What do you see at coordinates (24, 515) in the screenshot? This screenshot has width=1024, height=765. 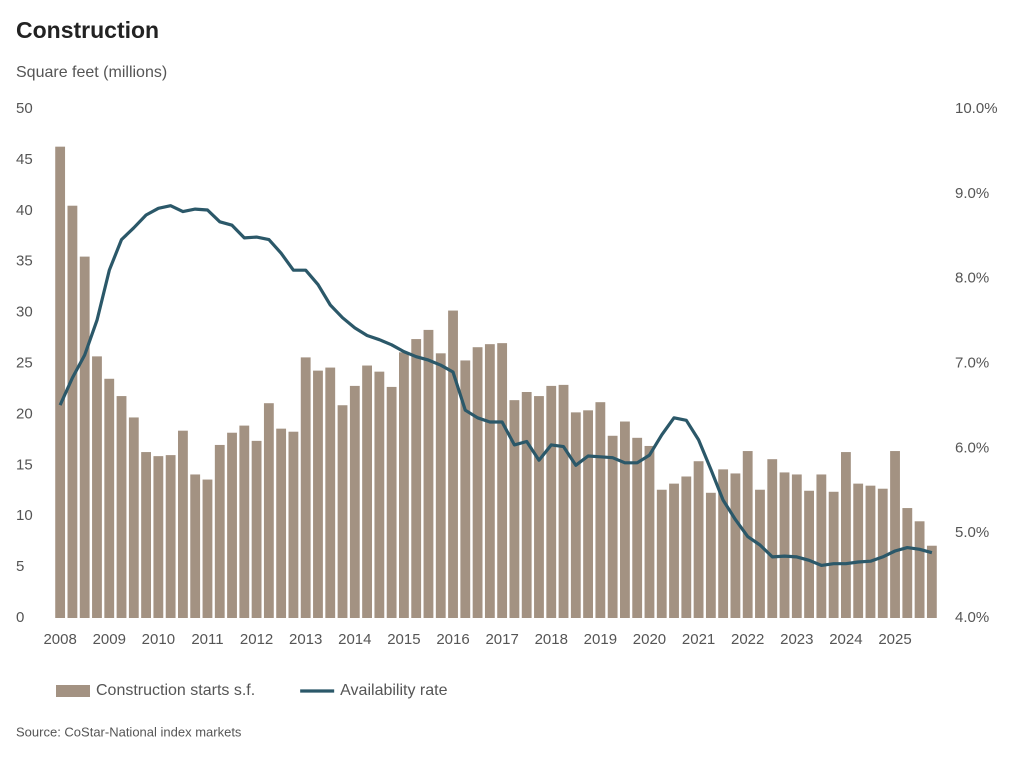 I see `y-tick-label: 10` at bounding box center [24, 515].